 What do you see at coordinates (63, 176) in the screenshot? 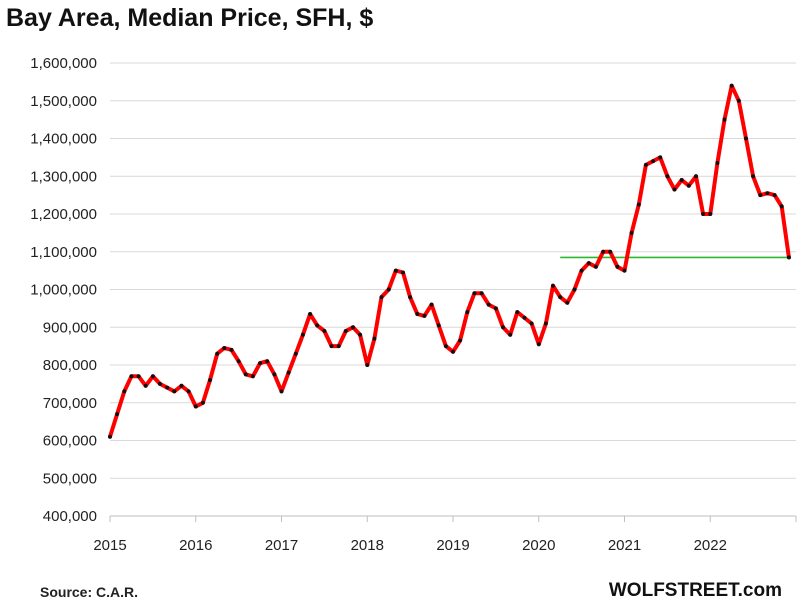
I see `y-tick-label: 1,300,000` at bounding box center [63, 176].